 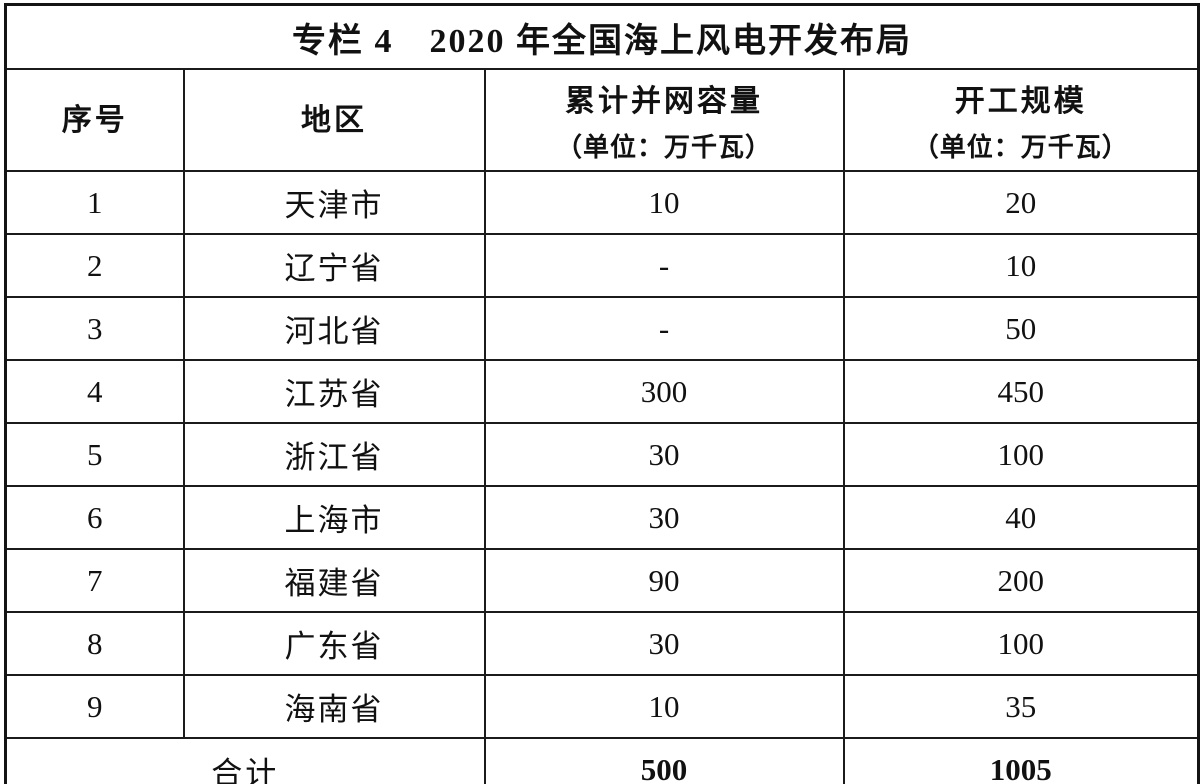 I want to click on header-cell-capacity: 累计并网容量 （单位：万千瓦）, so click(x=664, y=120).